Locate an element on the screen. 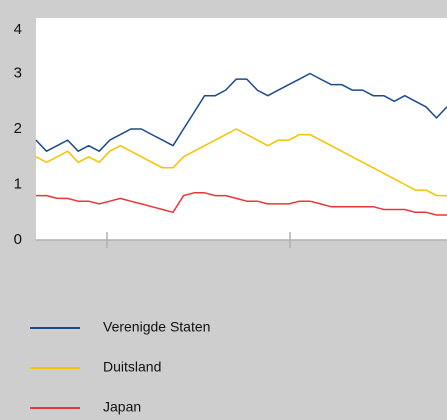  y-tick-label: 0 is located at coordinates (18, 239).